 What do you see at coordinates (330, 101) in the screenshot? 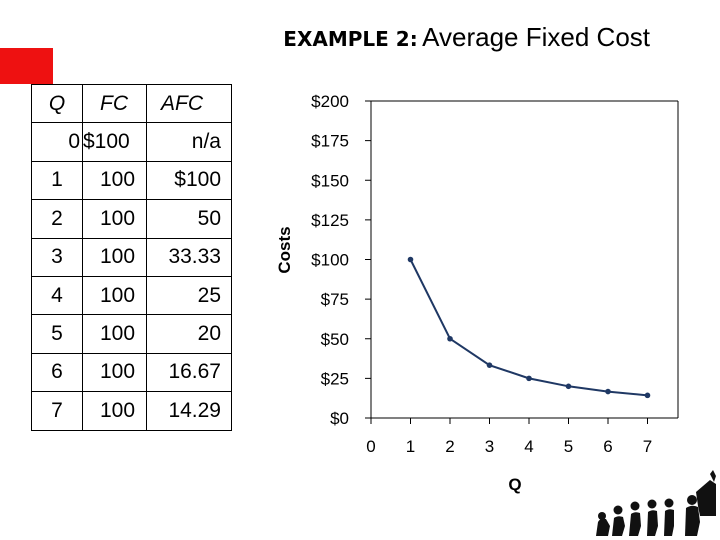
I see `y-tick-label: $200` at bounding box center [330, 101].